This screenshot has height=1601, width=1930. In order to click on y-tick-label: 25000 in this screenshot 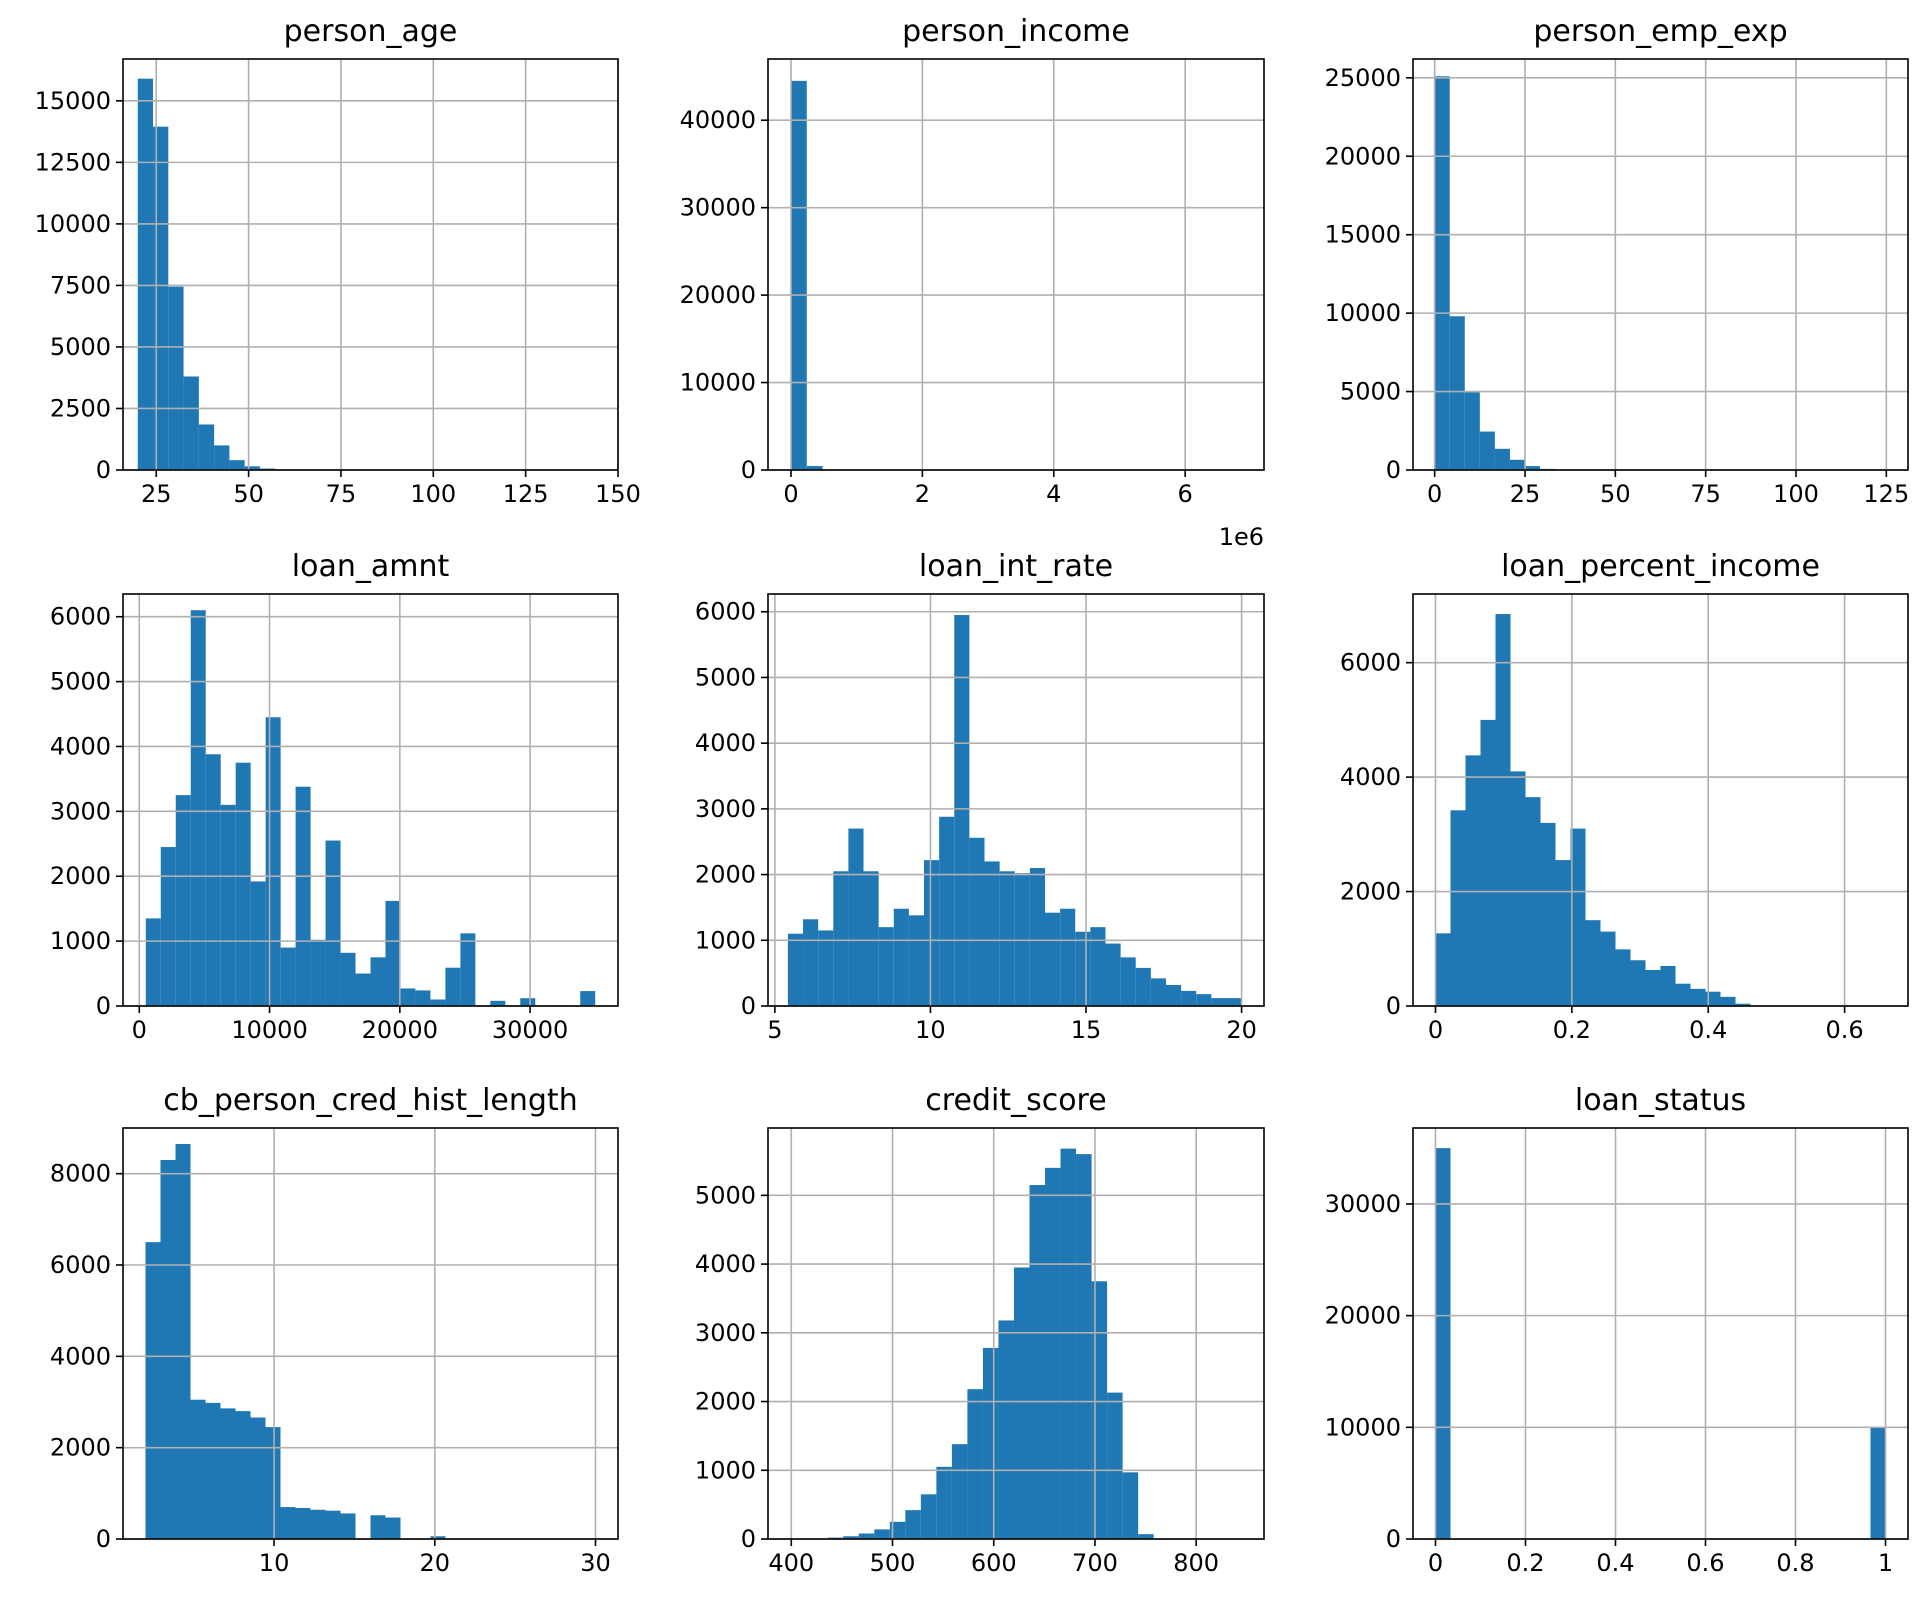, I will do `click(1363, 78)`.